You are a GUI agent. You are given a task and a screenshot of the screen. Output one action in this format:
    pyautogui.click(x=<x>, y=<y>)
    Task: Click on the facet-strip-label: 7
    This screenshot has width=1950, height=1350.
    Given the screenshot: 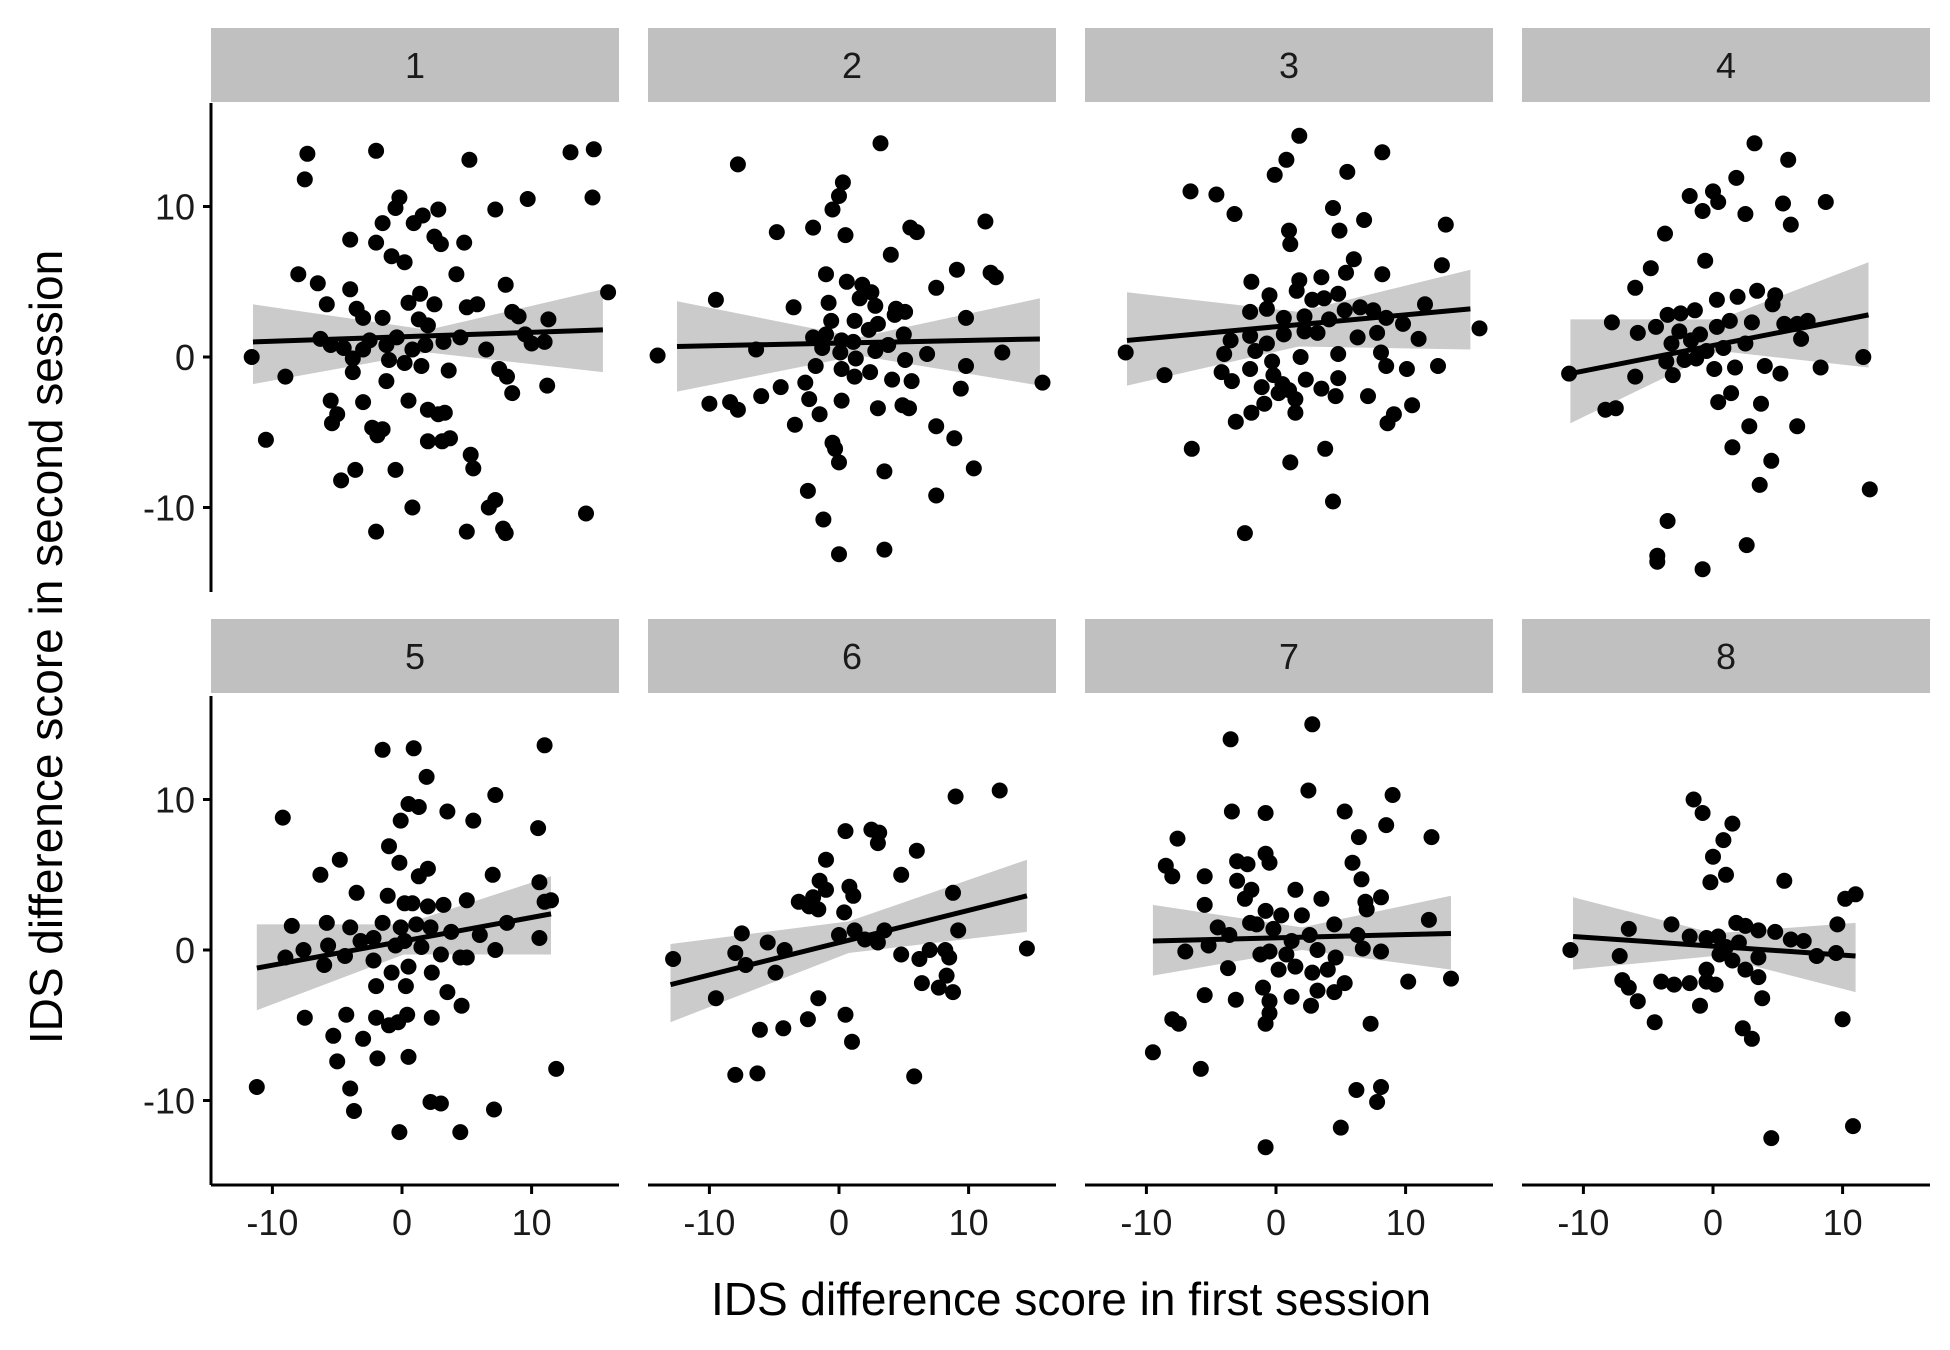 What is the action you would take?
    pyautogui.click(x=1289, y=656)
    